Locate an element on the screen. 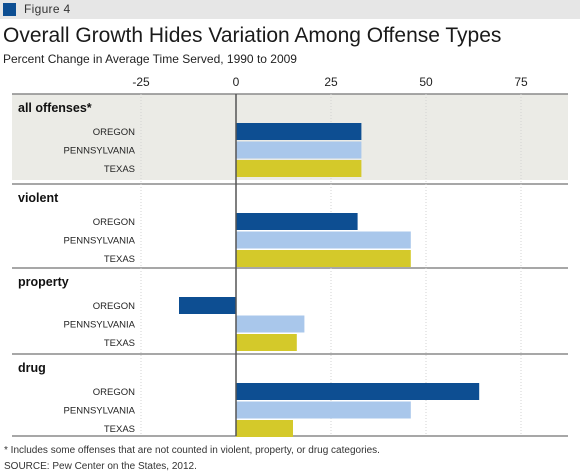 Image resolution: width=580 pixels, height=476 pixels. bar-violent-texas is located at coordinates (323, 258).